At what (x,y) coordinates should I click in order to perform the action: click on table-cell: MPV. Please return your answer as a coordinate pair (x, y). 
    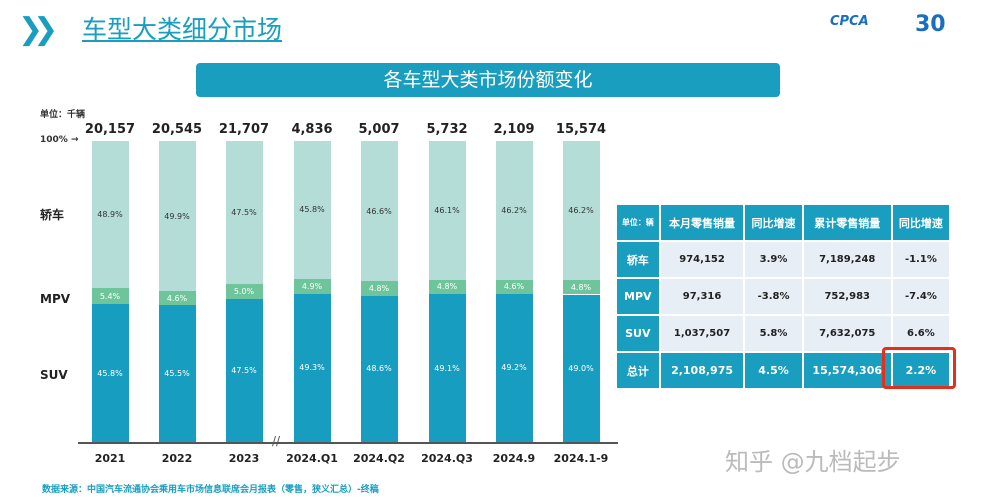
    Looking at the image, I should click on (638, 296).